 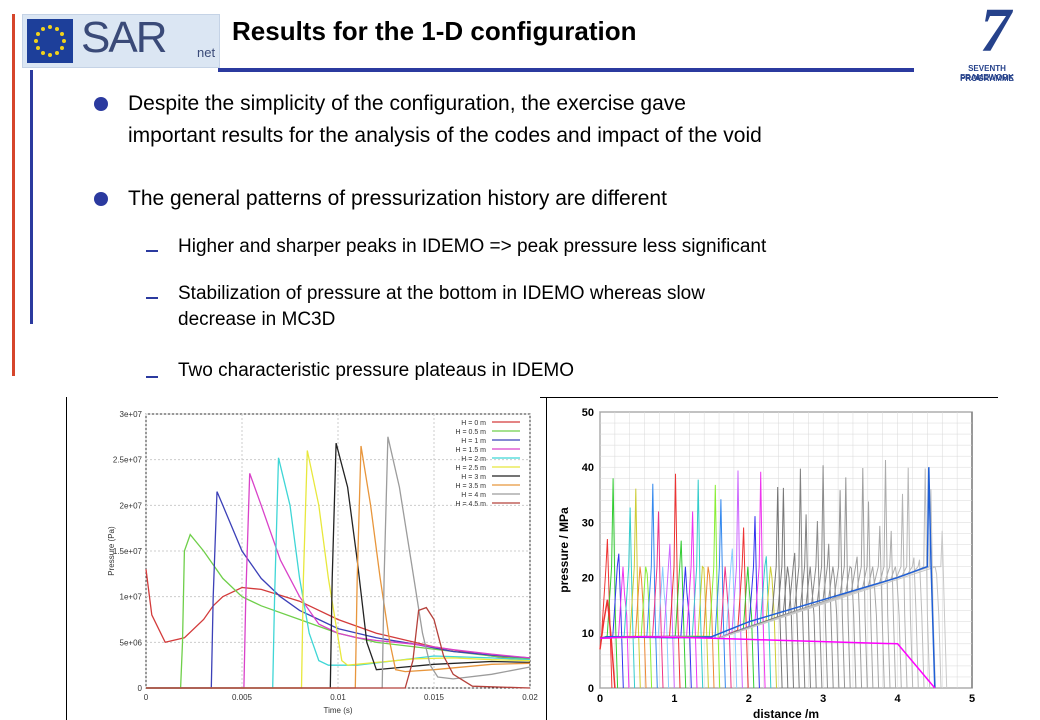 What do you see at coordinates (473, 477) in the screenshot?
I see `legend-label: H = 3 m` at bounding box center [473, 477].